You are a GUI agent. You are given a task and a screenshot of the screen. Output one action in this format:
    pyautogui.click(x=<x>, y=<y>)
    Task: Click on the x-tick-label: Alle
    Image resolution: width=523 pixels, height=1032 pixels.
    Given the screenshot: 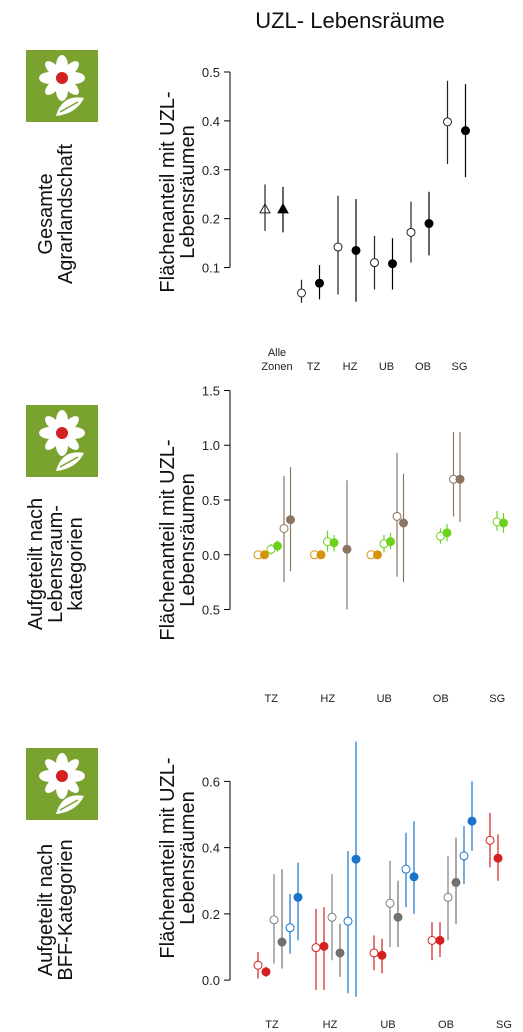 What is the action you would take?
    pyautogui.click(x=277, y=353)
    